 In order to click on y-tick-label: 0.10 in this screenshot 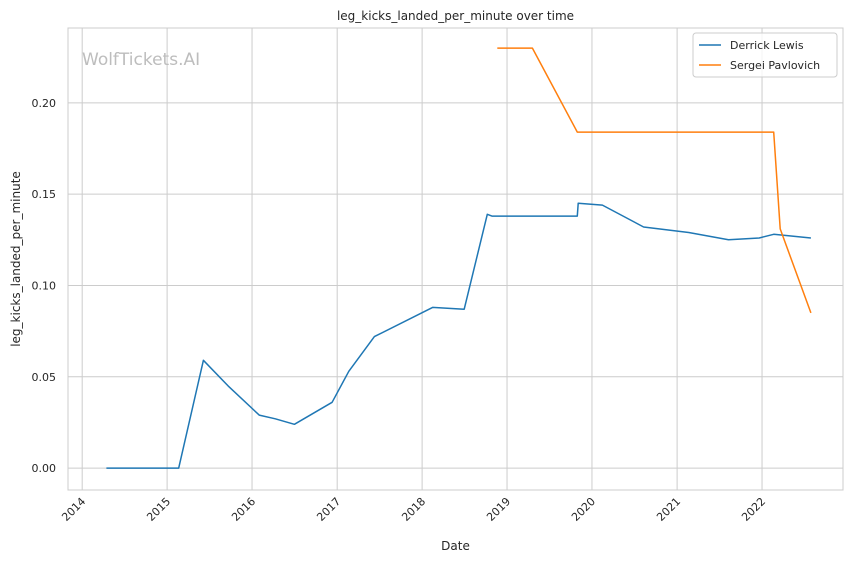, I will do `click(44, 285)`.